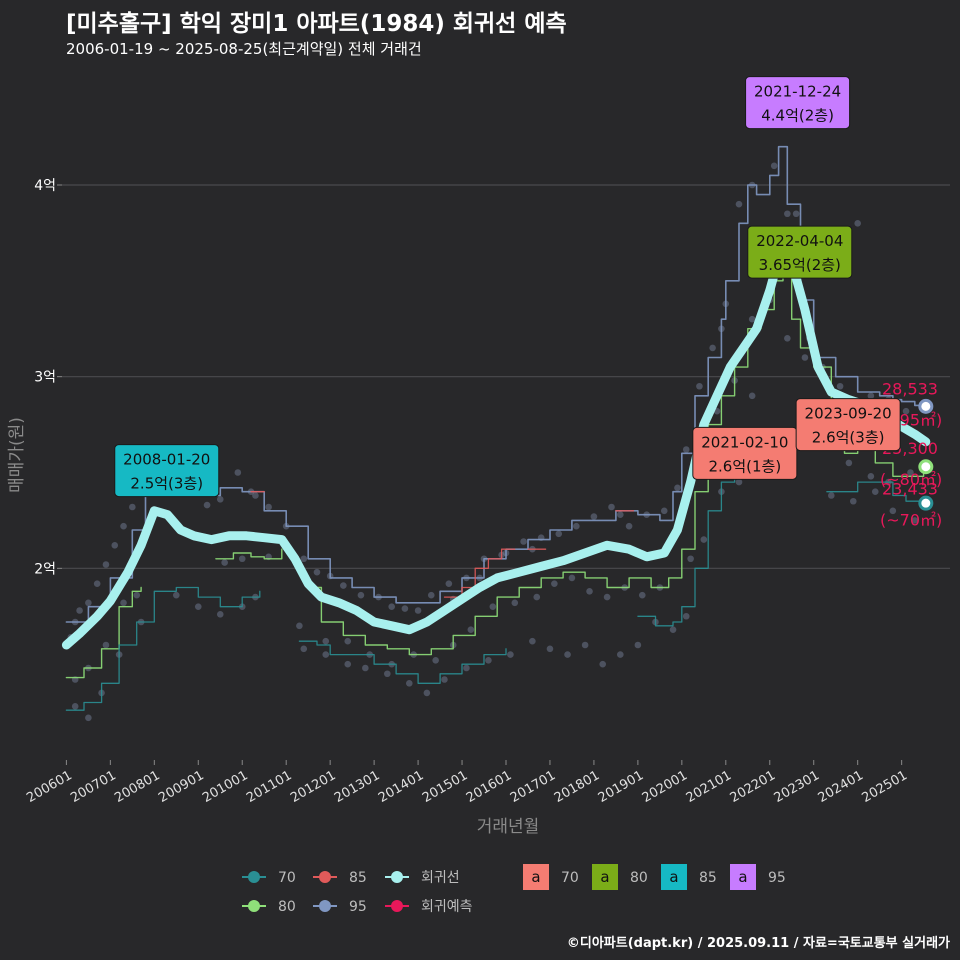 Image resolution: width=960 pixels, height=960 pixels. What do you see at coordinates (489, 787) in the screenshot?
I see `x-tick-label: 201601` at bounding box center [489, 787].